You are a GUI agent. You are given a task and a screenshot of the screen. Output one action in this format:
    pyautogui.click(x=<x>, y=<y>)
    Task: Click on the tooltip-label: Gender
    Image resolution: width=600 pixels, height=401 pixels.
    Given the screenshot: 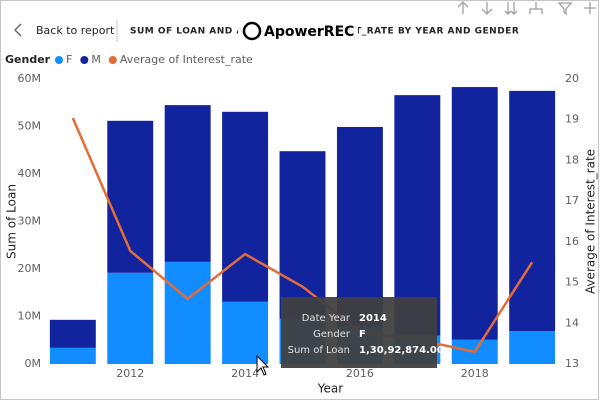 What is the action you would take?
    pyautogui.click(x=332, y=334)
    